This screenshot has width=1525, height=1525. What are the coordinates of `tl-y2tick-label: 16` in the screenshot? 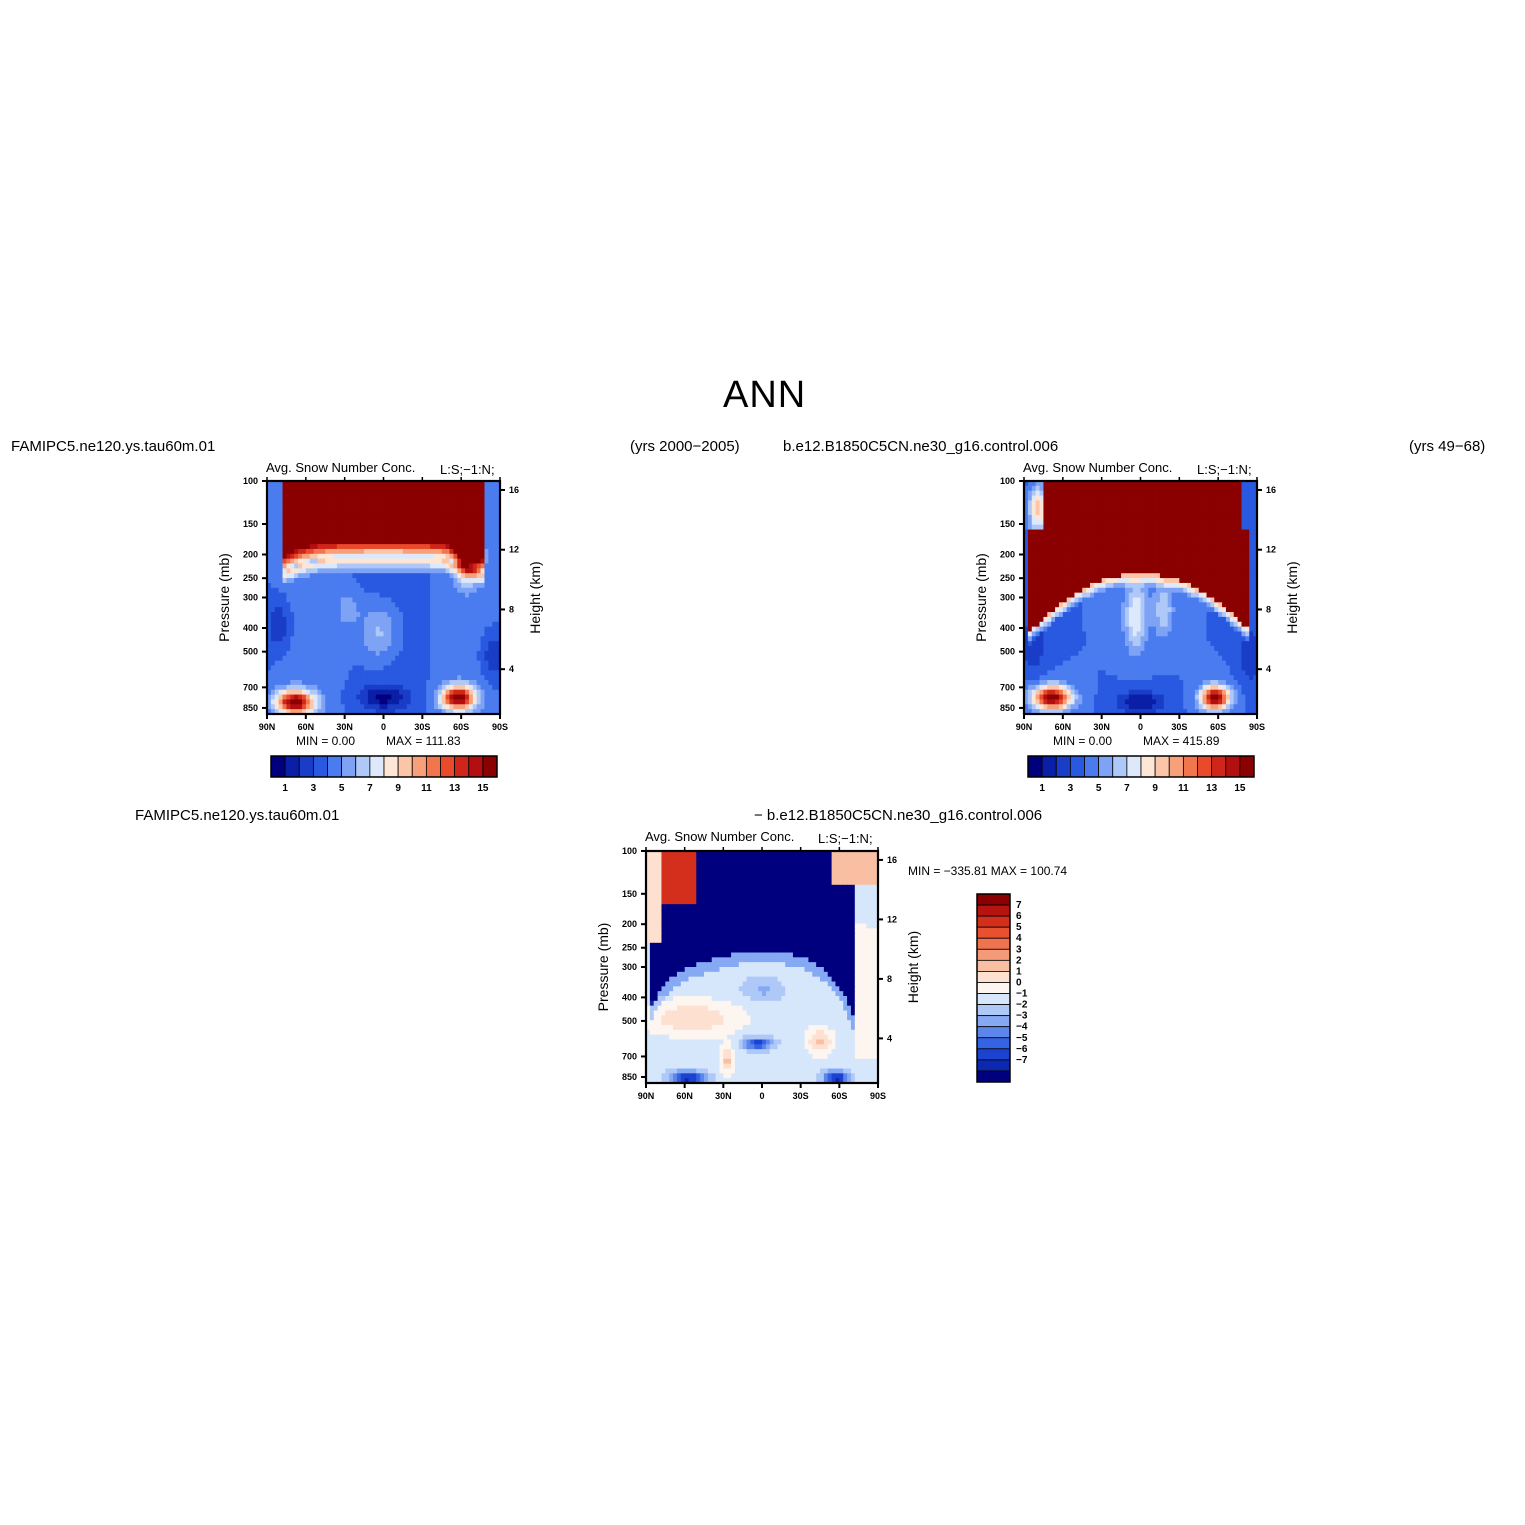 It's located at (514, 490).